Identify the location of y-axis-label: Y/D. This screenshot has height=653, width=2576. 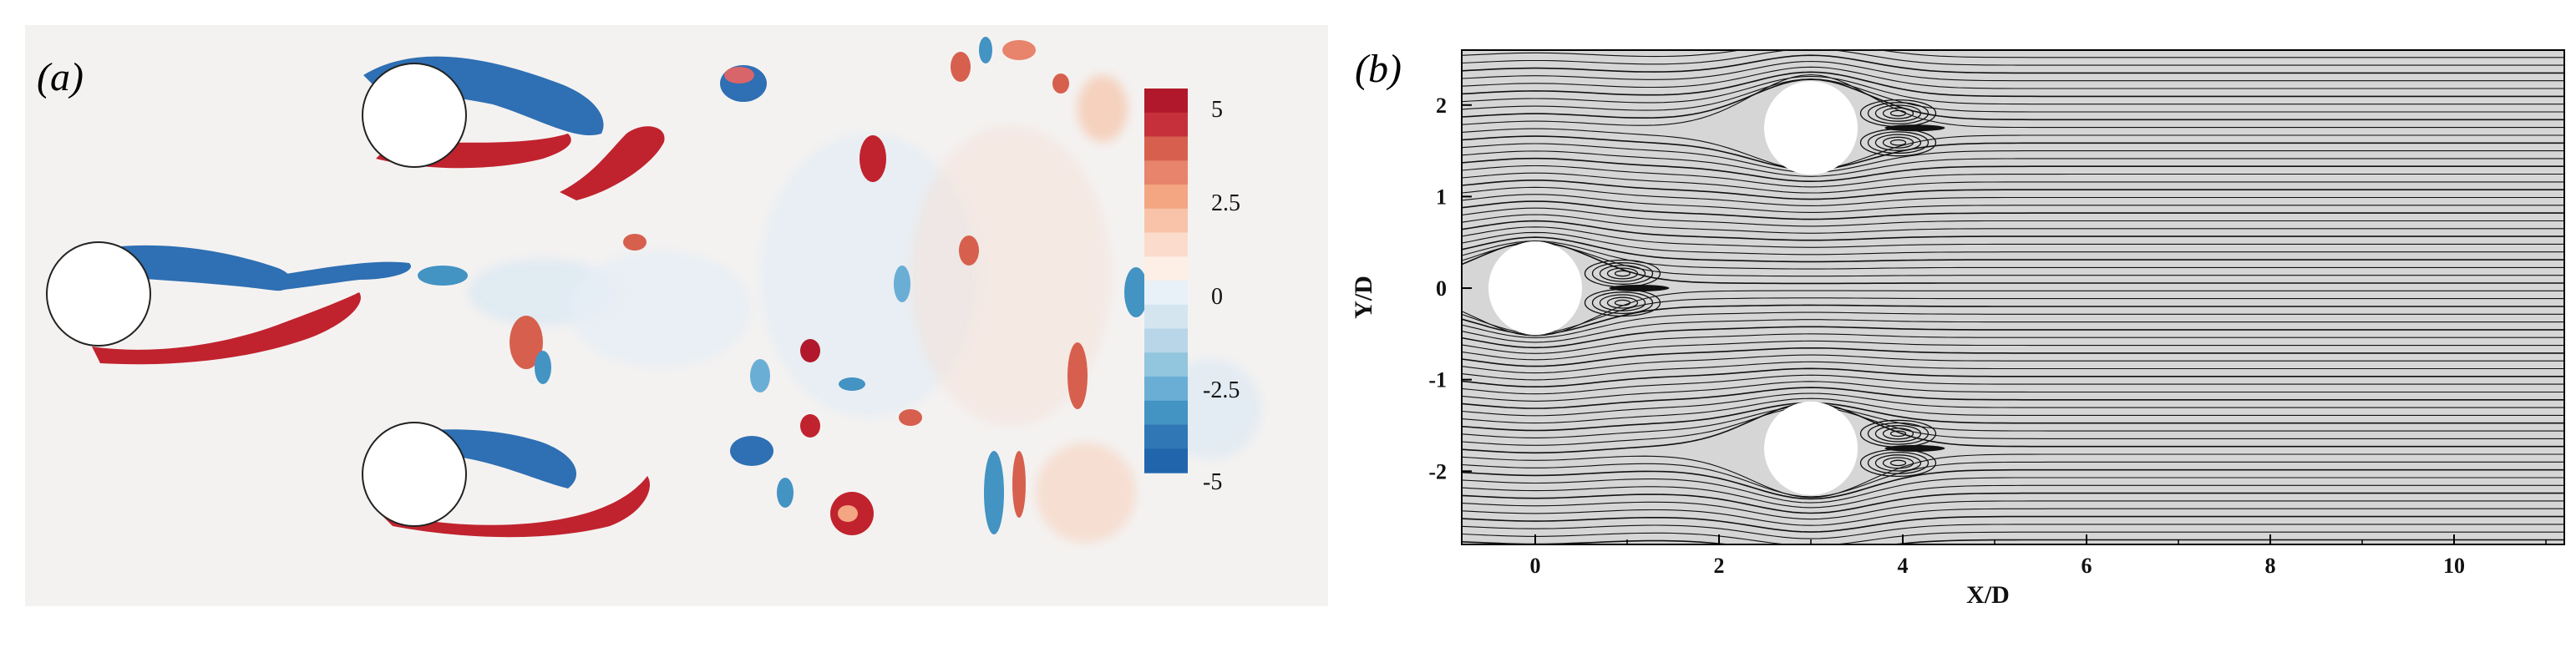
(1363, 297).